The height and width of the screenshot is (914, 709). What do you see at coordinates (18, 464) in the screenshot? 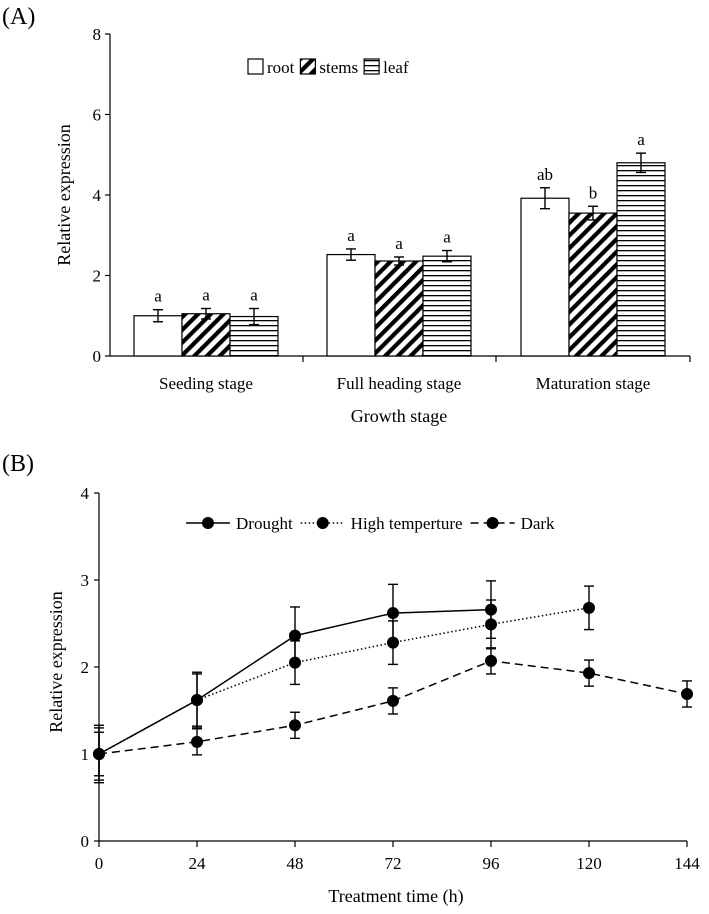
I see `panel-b-label: (B)` at bounding box center [18, 464].